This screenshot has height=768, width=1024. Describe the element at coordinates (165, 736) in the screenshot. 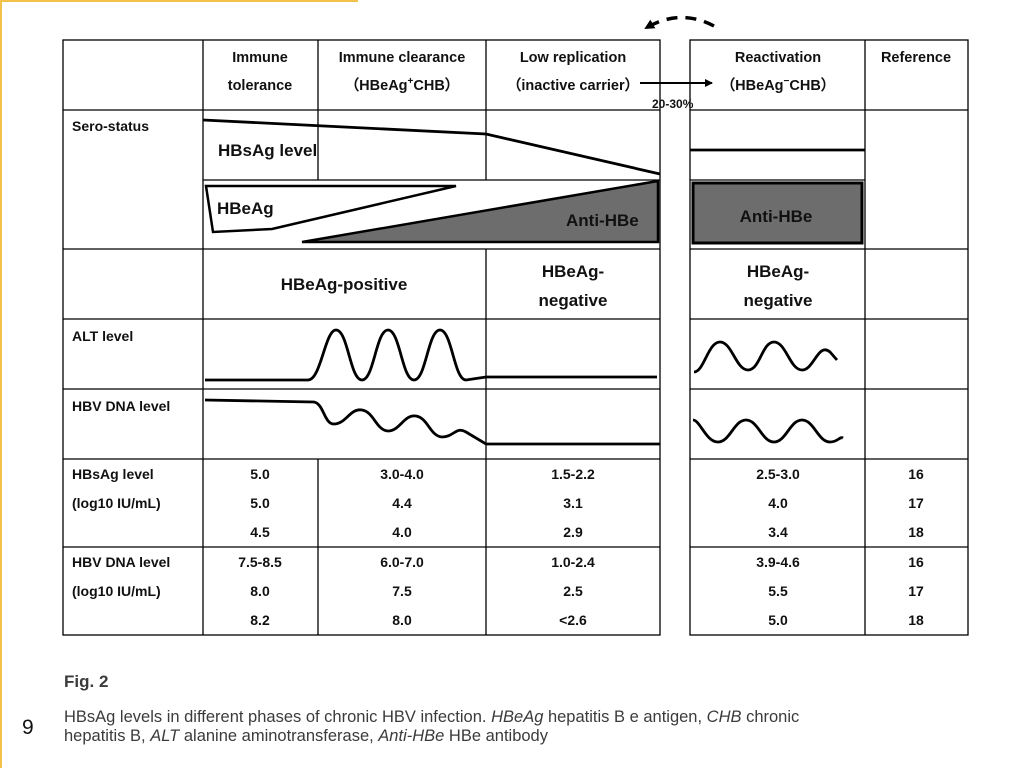

I see `caption-term: ALT` at that location.